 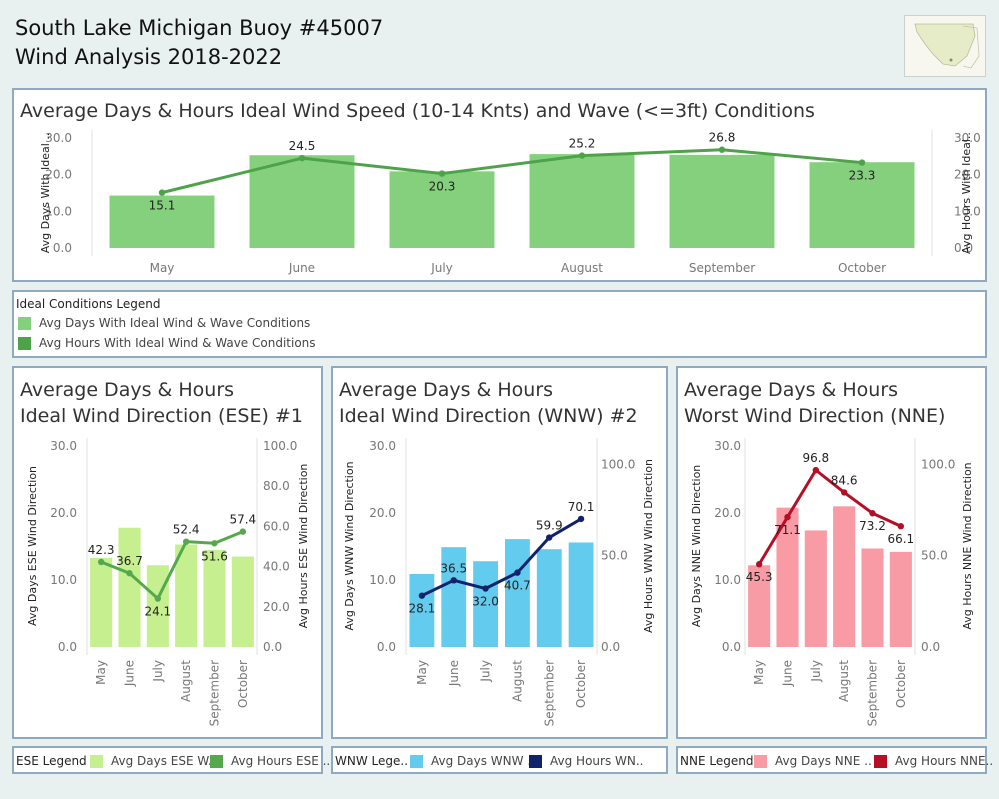 What do you see at coordinates (815, 458) in the screenshot?
I see `data-label: 96.8` at bounding box center [815, 458].